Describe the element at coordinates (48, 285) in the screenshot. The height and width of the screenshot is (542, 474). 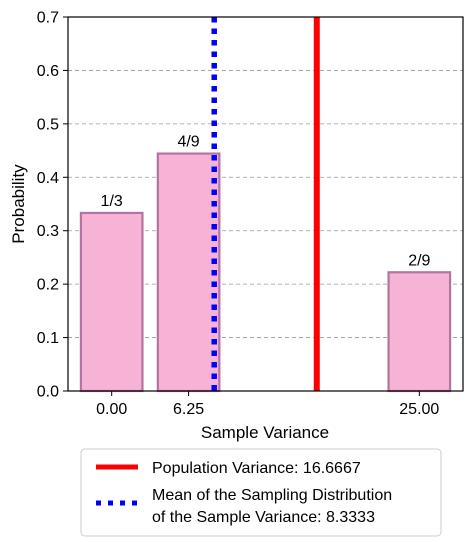
I see `y-tick-label-2: 0.2` at that location.